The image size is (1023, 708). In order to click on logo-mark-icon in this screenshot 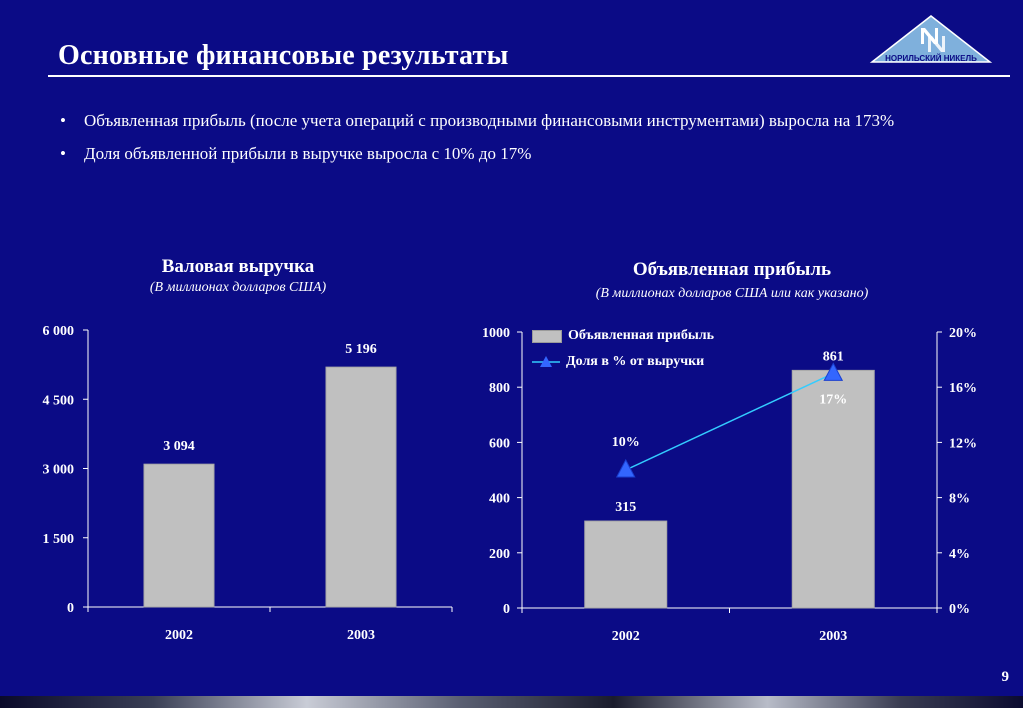, I will do `click(933, 40)`.